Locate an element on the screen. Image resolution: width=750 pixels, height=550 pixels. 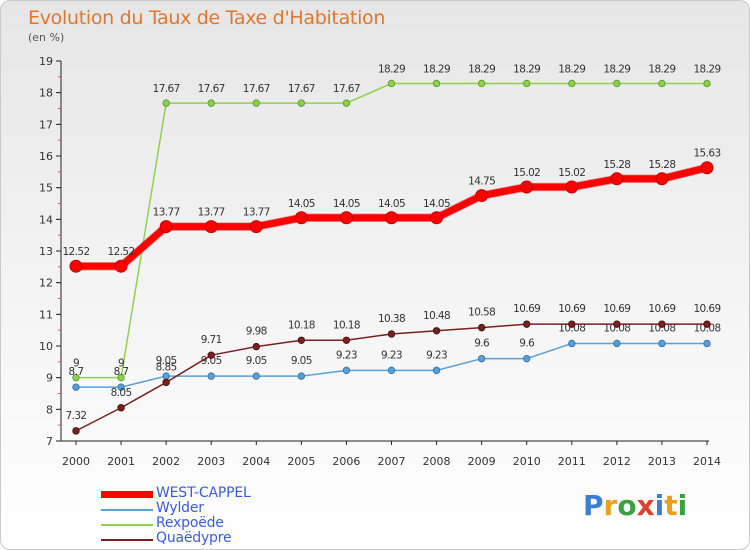
x-tick-label: 2011 is located at coordinates (572, 461).